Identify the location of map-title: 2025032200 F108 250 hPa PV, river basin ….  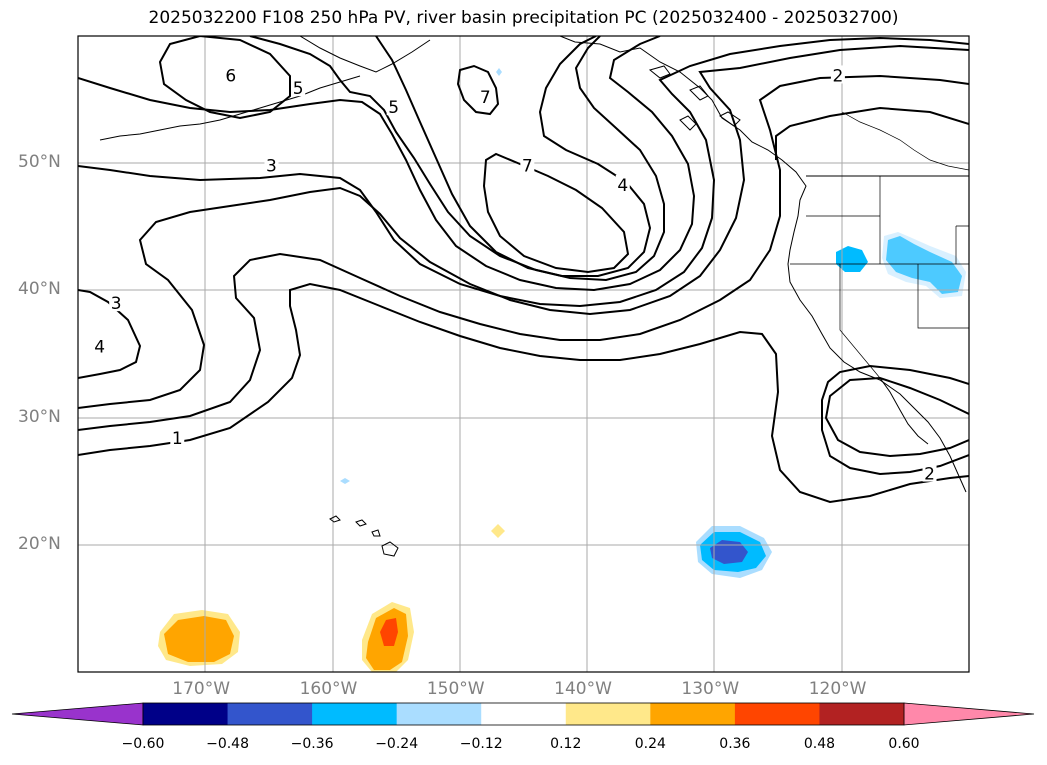
(523, 18).